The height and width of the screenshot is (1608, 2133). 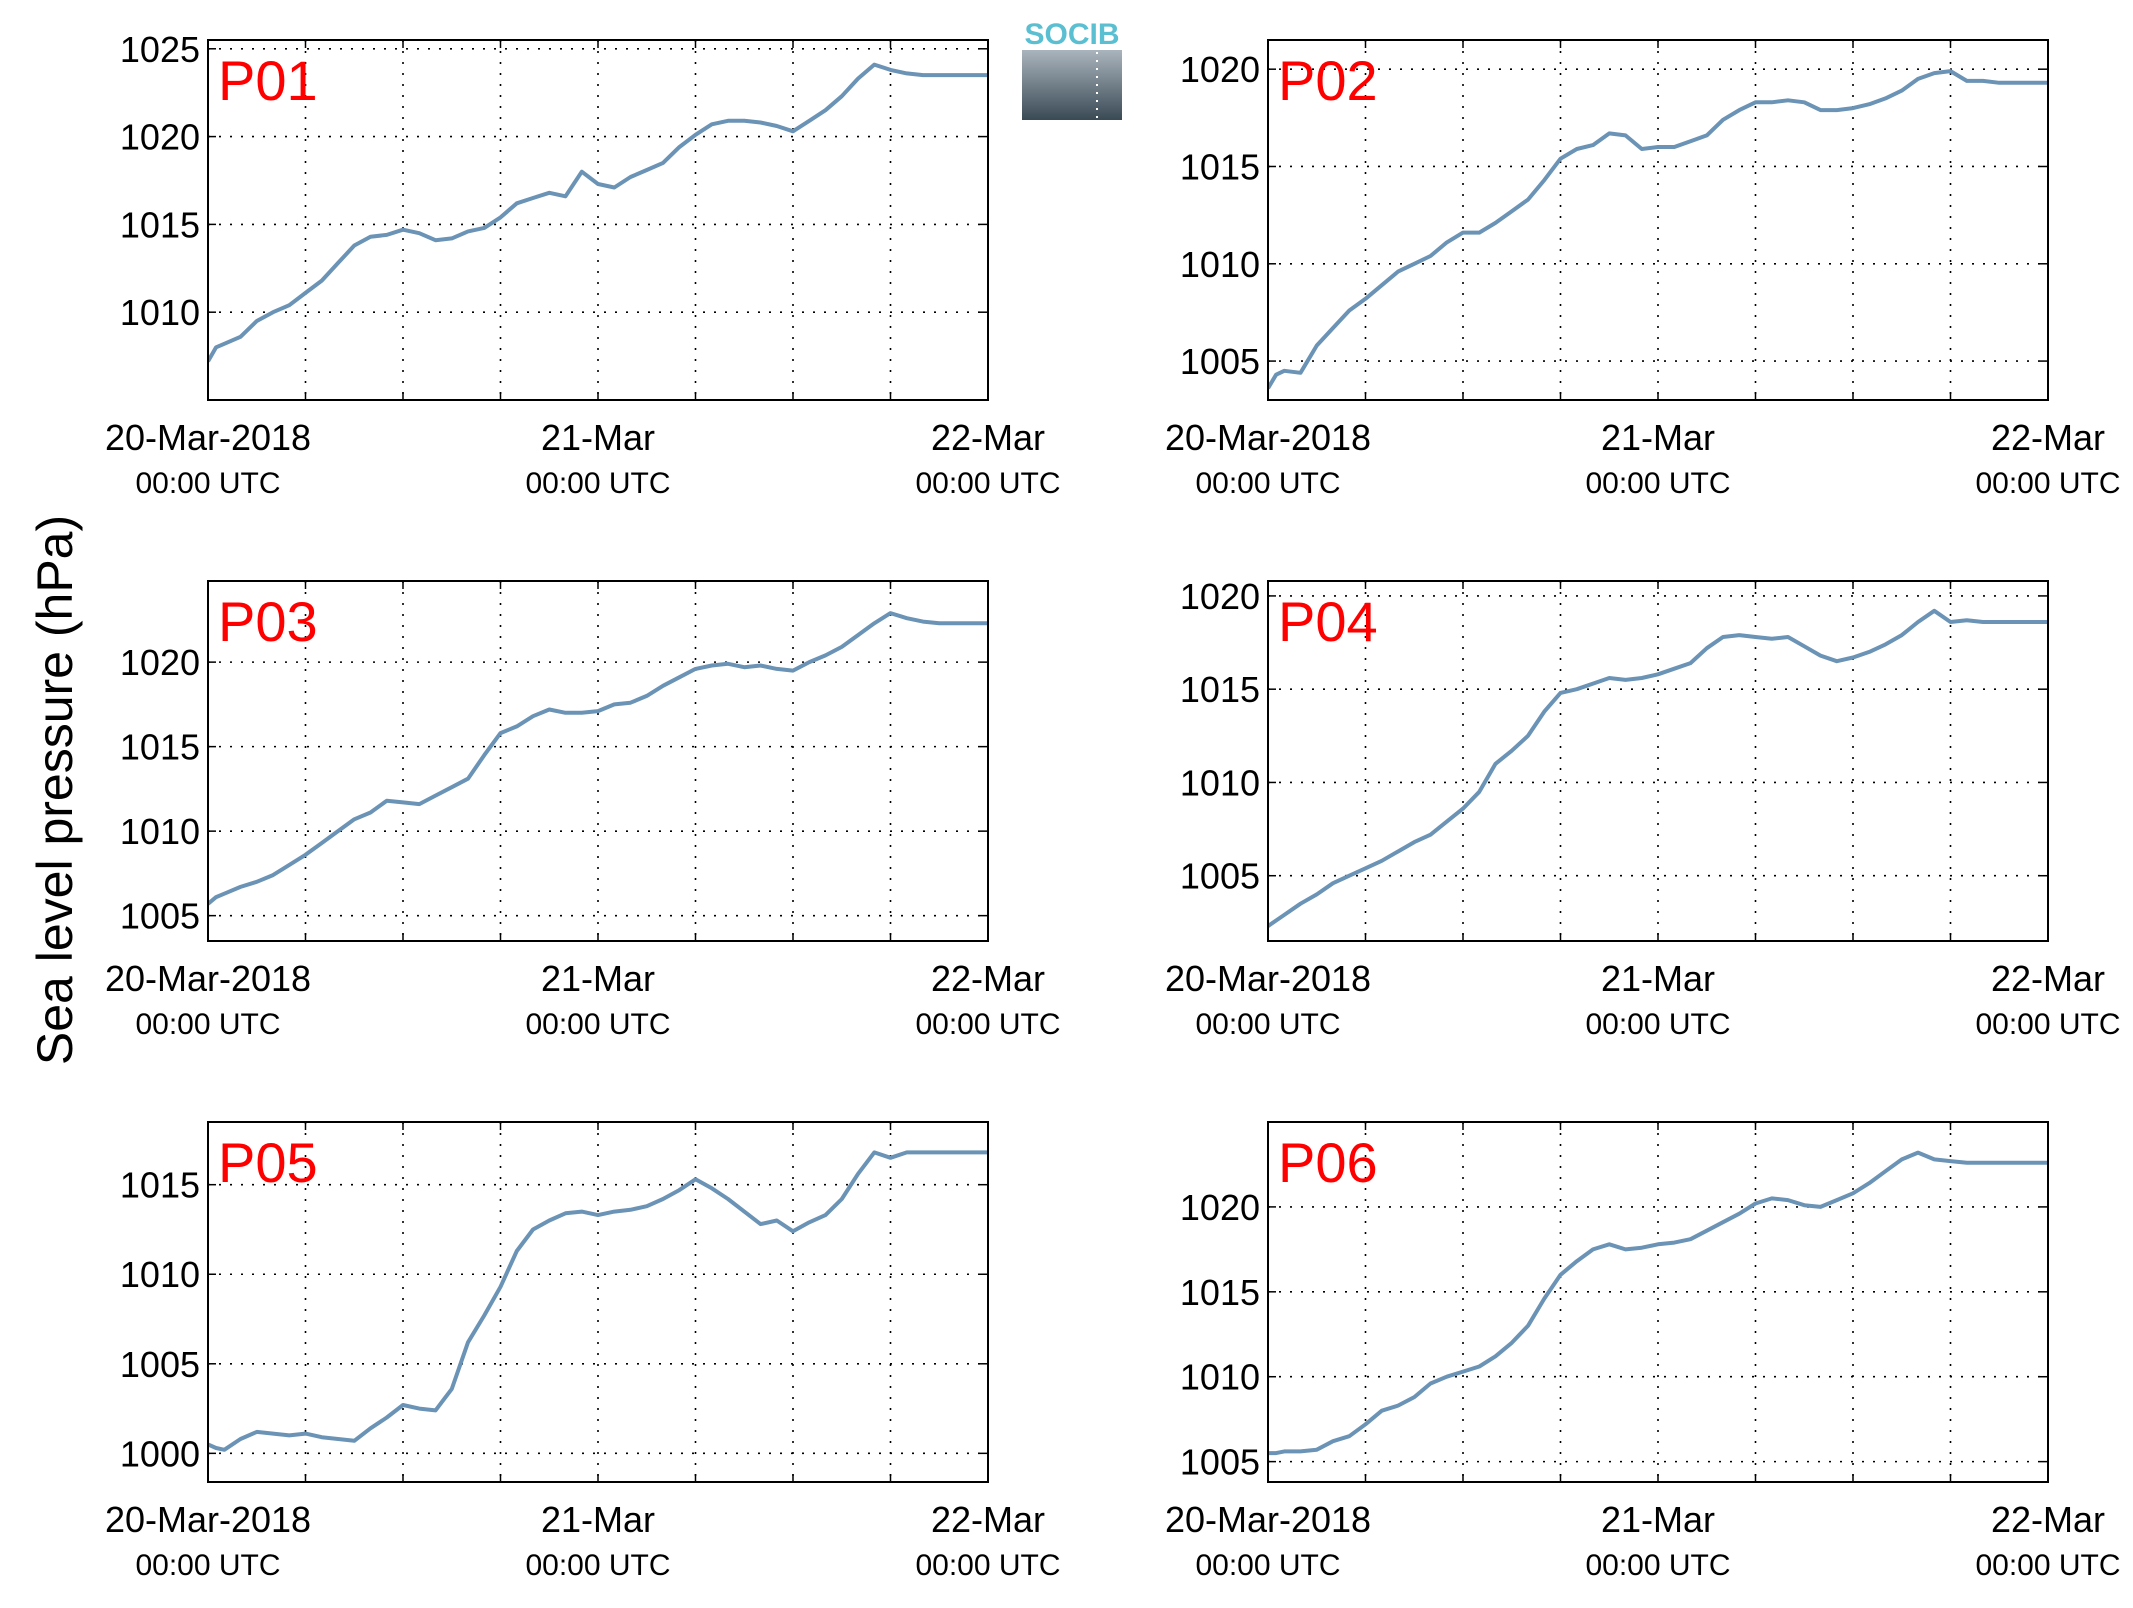 I want to click on panel-label: P06, so click(x=1328, y=1162).